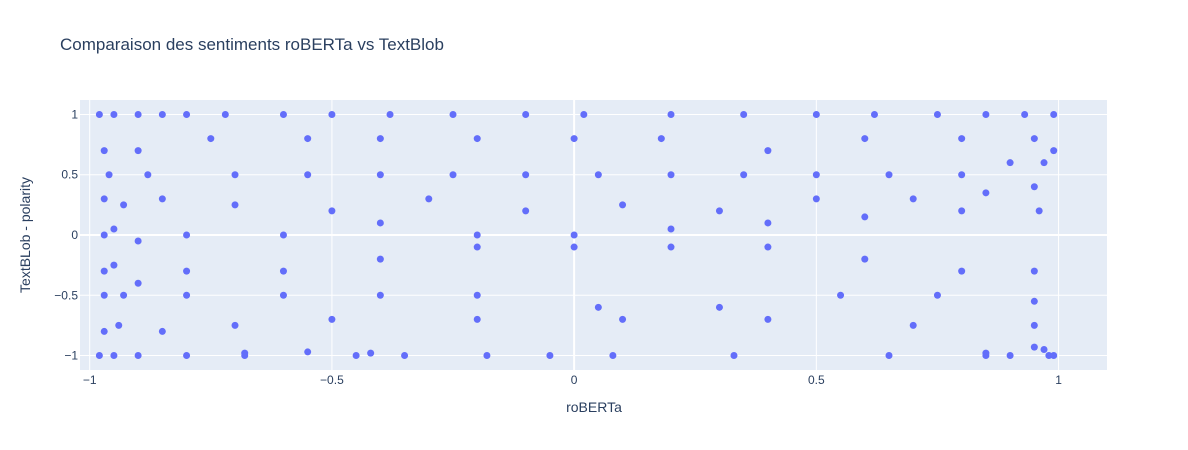 This screenshot has width=1188, height=450. I want to click on x-axis-ticks: −1 −0.5 0 0.5 1, so click(572, 380).